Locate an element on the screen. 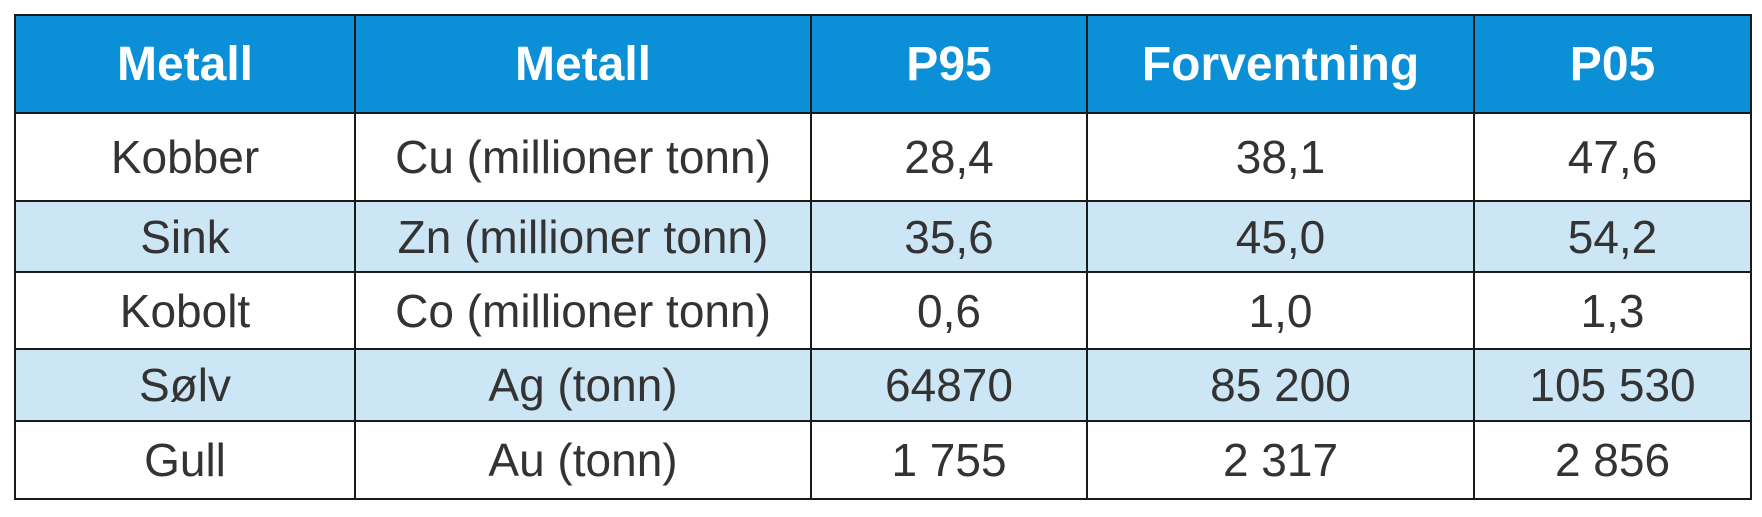 The height and width of the screenshot is (517, 1762). cell-p95: 0,6 is located at coordinates (949, 310).